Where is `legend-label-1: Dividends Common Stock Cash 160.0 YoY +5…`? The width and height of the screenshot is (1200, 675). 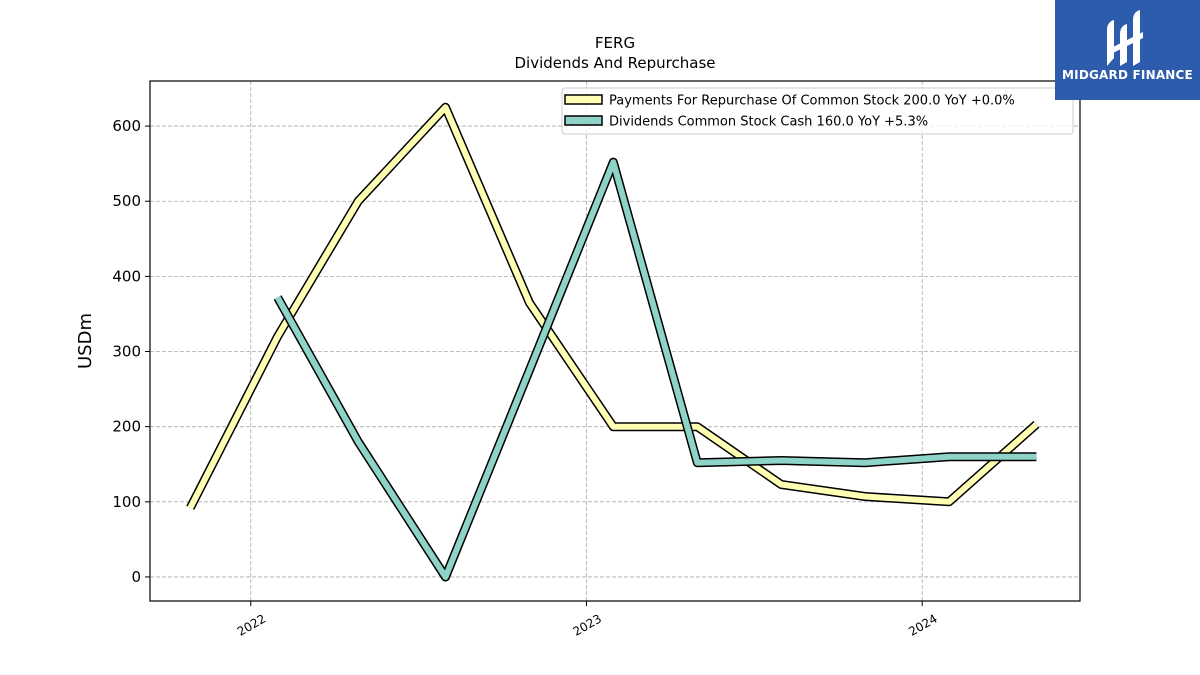
legend-label-1: Dividends Common Stock Cash 160.0 YoY +5… is located at coordinates (768, 122).